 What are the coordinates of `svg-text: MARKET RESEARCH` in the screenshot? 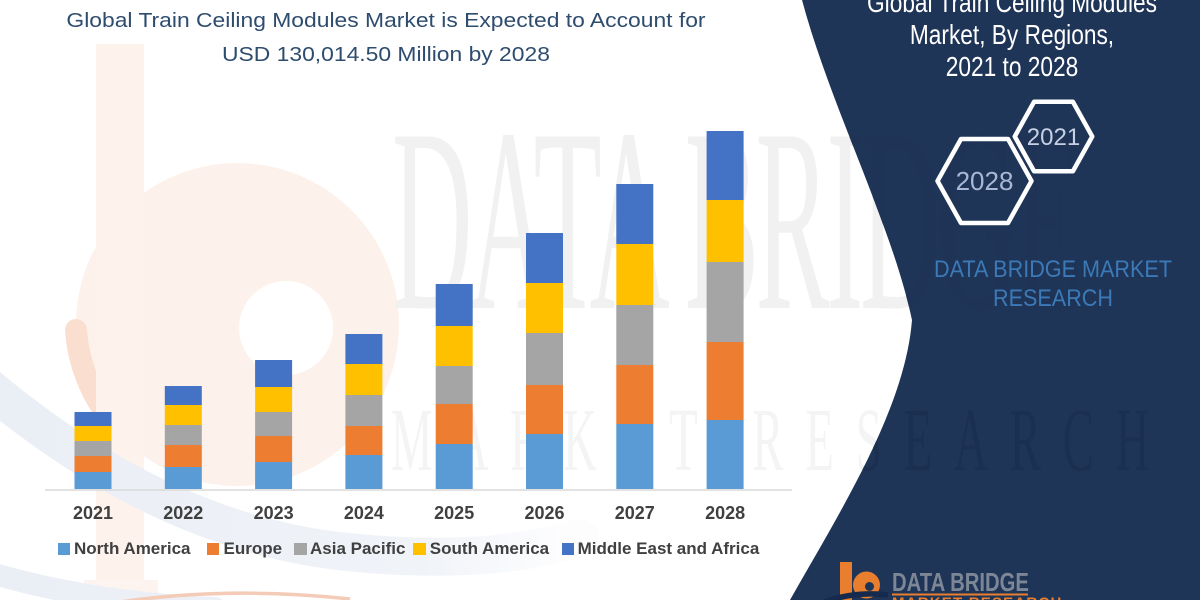 It's located at (977, 597).